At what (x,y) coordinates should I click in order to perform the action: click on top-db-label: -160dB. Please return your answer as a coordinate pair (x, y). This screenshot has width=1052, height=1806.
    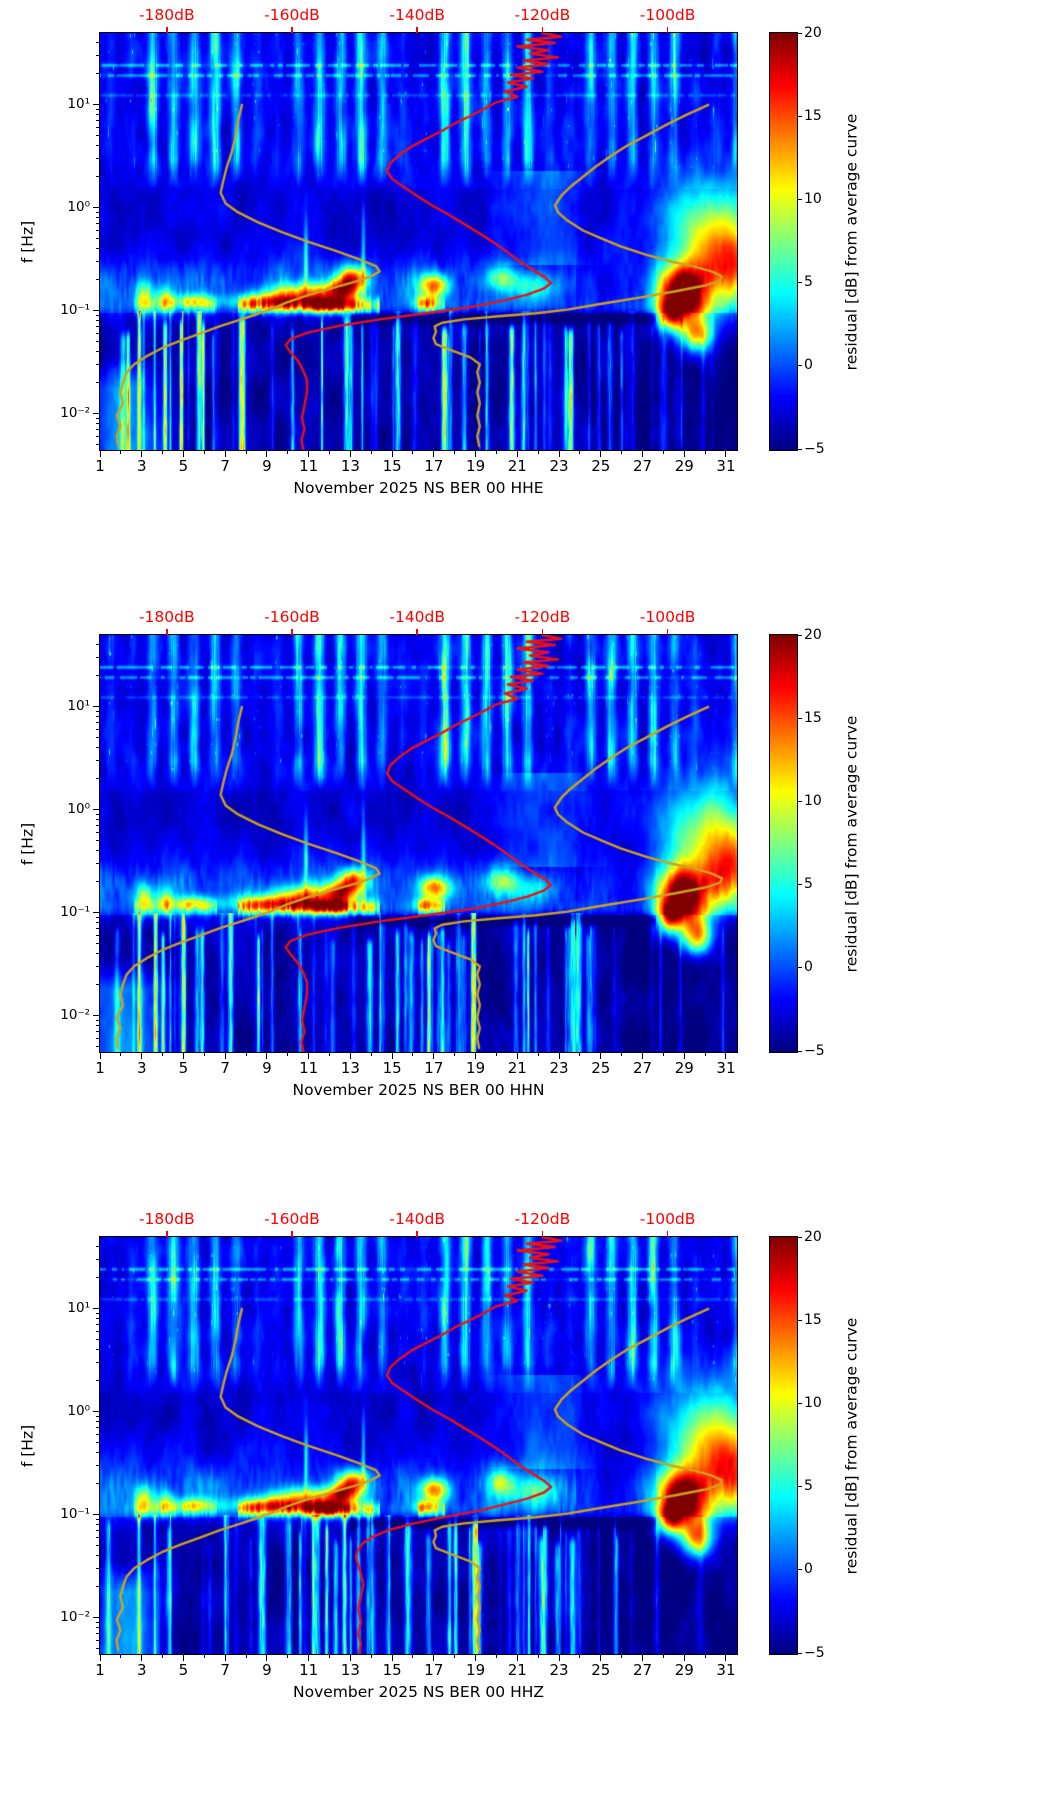
    Looking at the image, I should click on (292, 1219).